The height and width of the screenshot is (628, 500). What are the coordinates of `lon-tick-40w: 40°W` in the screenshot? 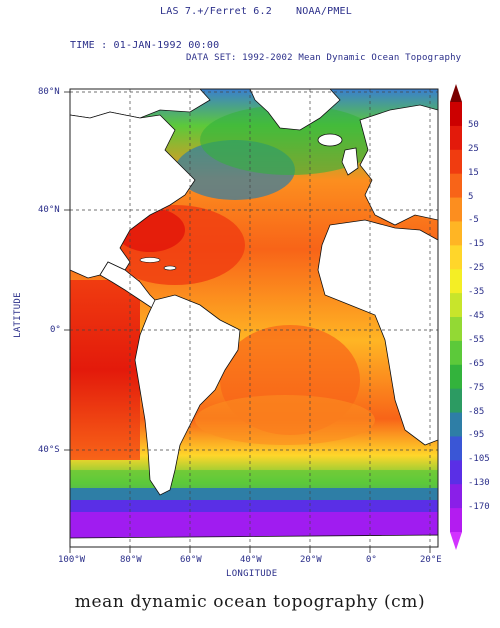 It's located at (251, 560).